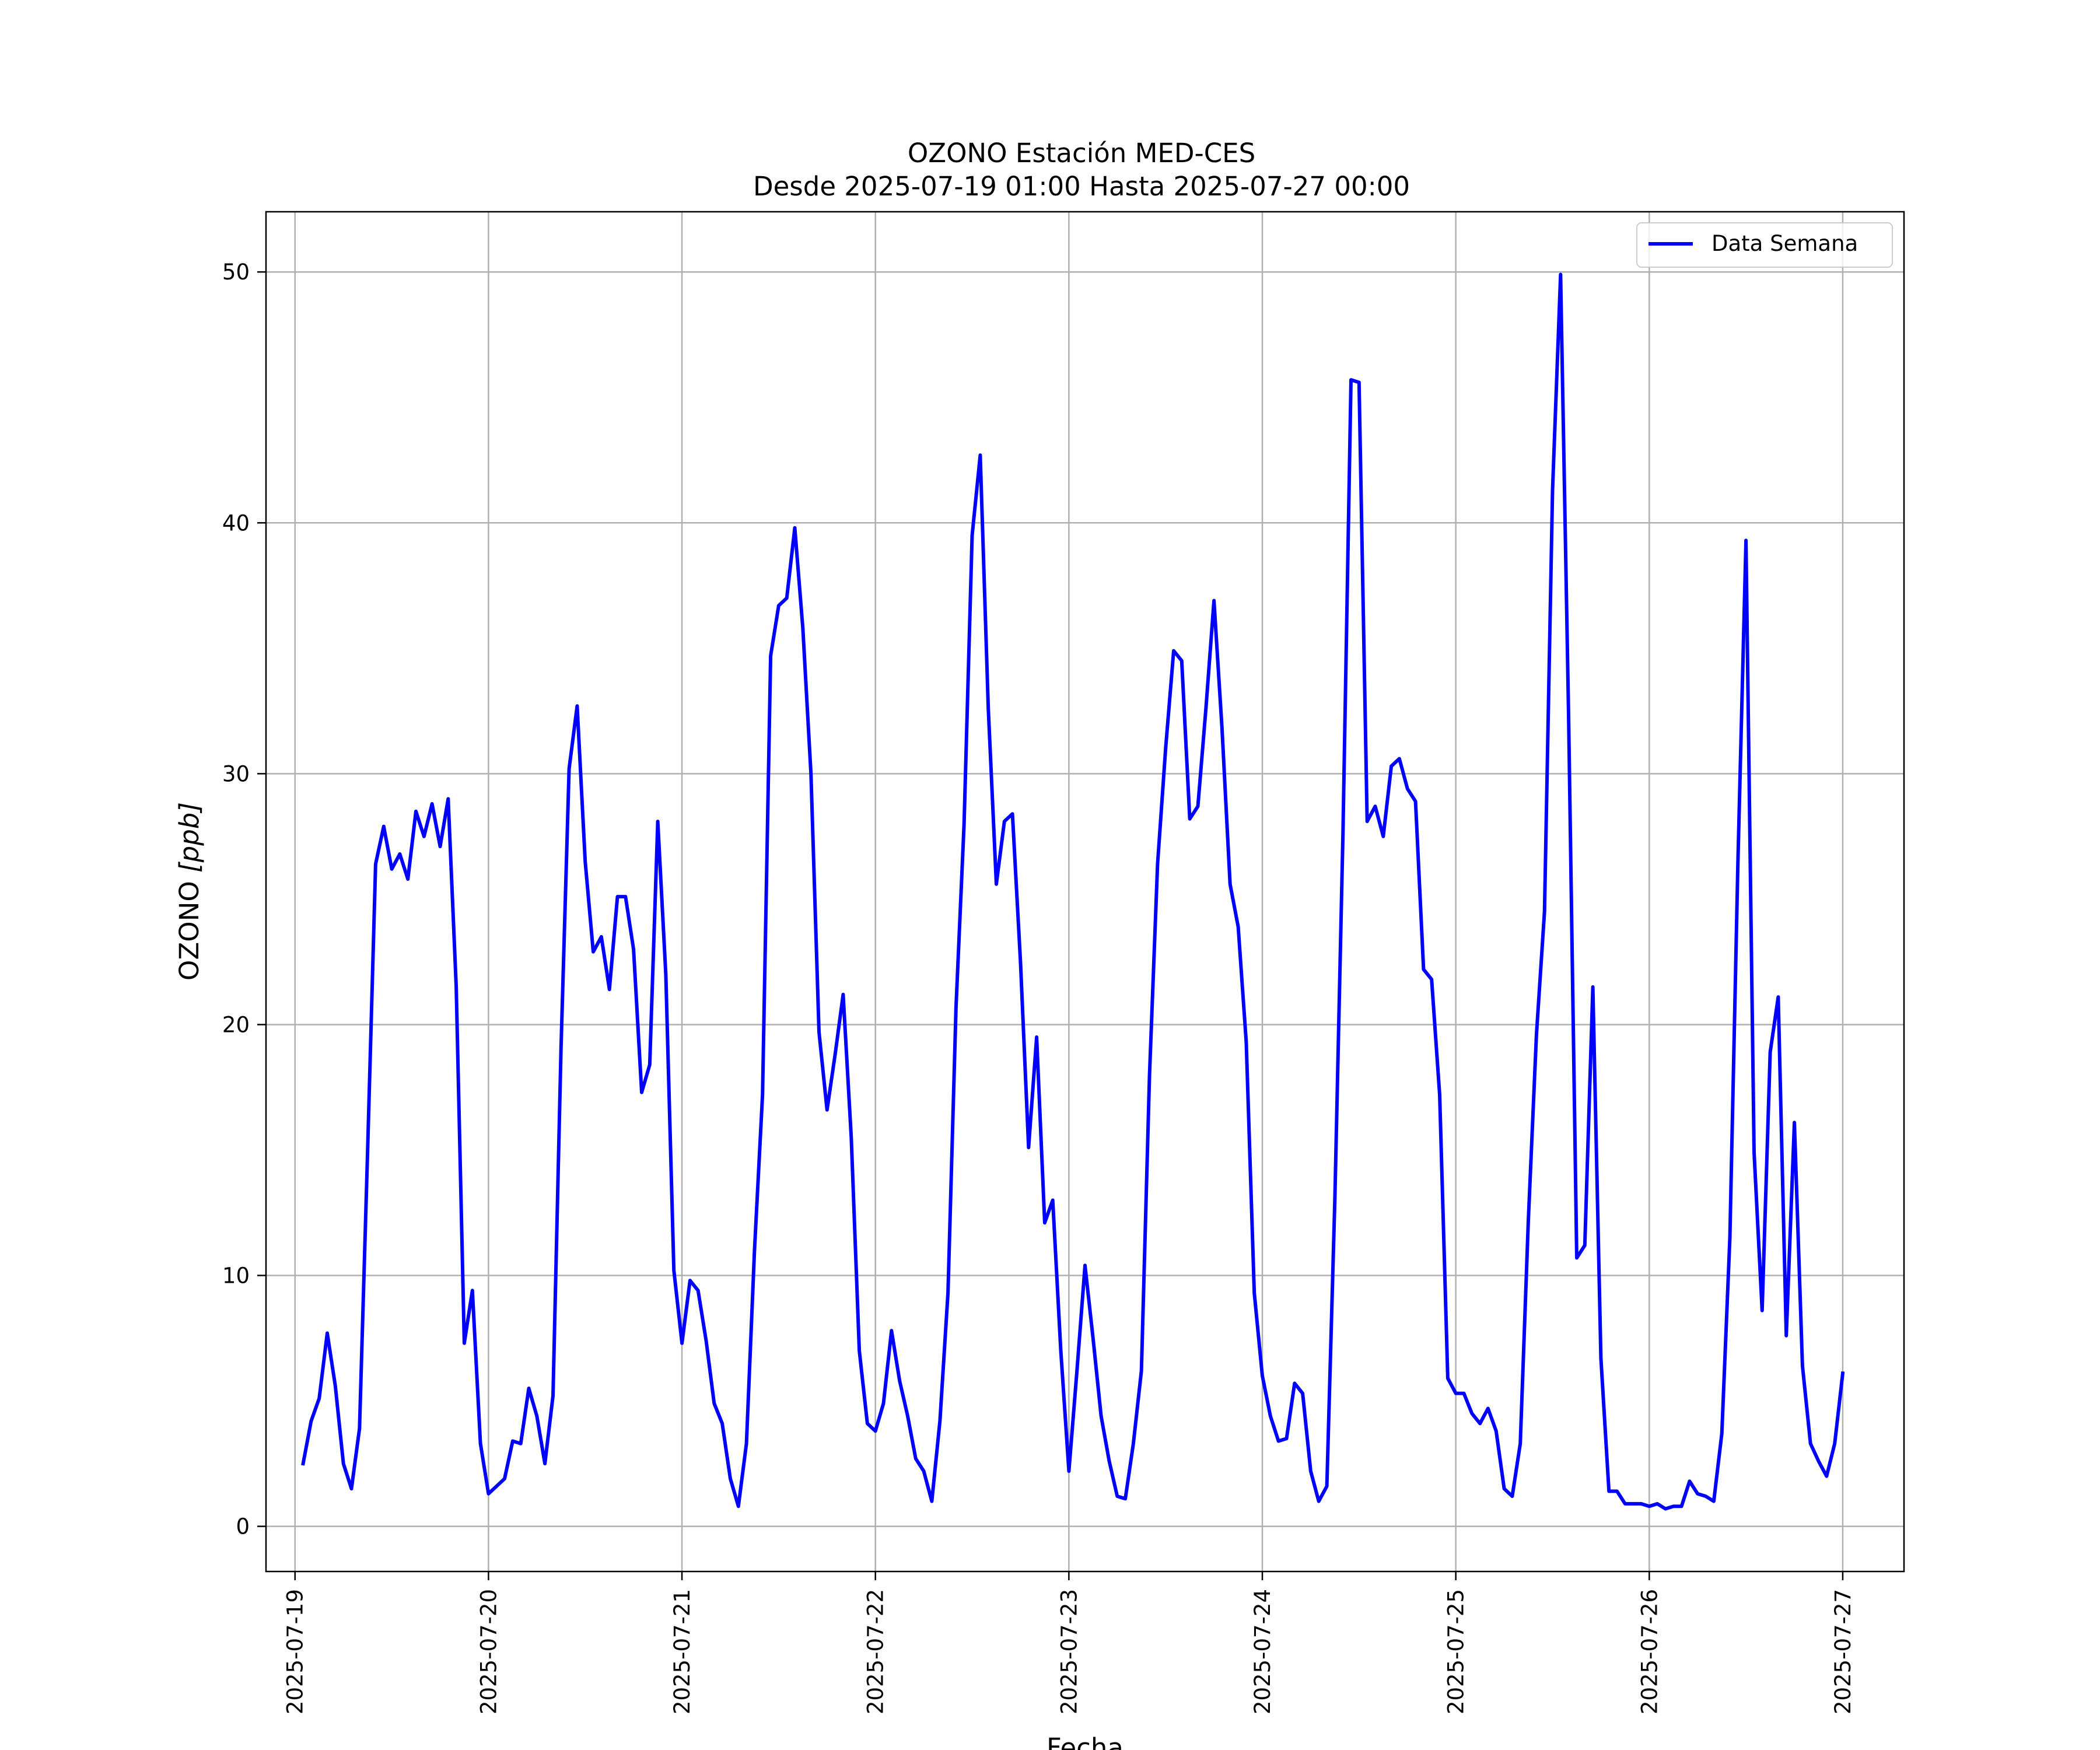 The width and height of the screenshot is (2100, 1750). I want to click on legend: Data Semana, so click(1764, 245).